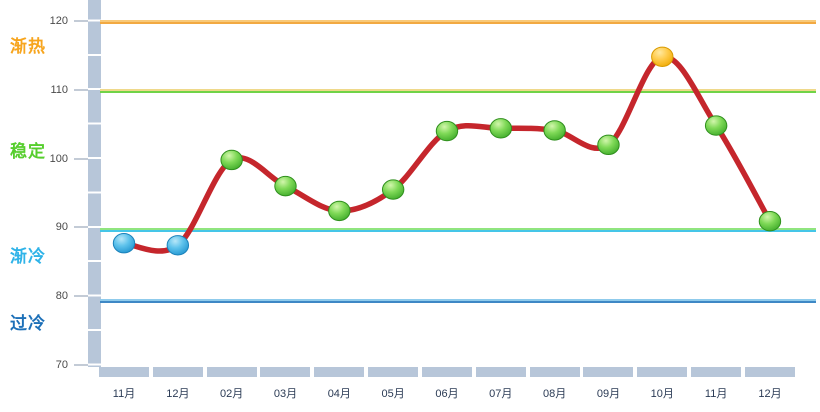 The width and height of the screenshot is (820, 412). Describe the element at coordinates (61, 365) in the screenshot. I see `y-tick-label: 70` at that location.